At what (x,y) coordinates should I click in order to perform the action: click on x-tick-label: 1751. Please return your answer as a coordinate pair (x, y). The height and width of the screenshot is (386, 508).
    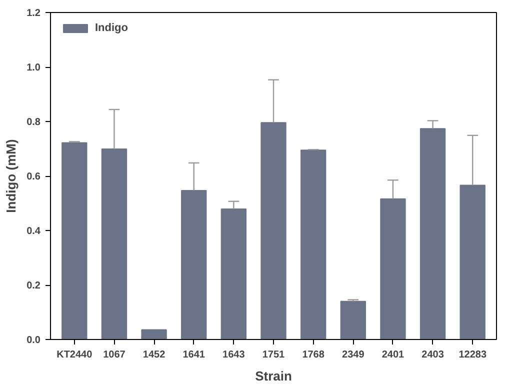
    Looking at the image, I should click on (274, 355).